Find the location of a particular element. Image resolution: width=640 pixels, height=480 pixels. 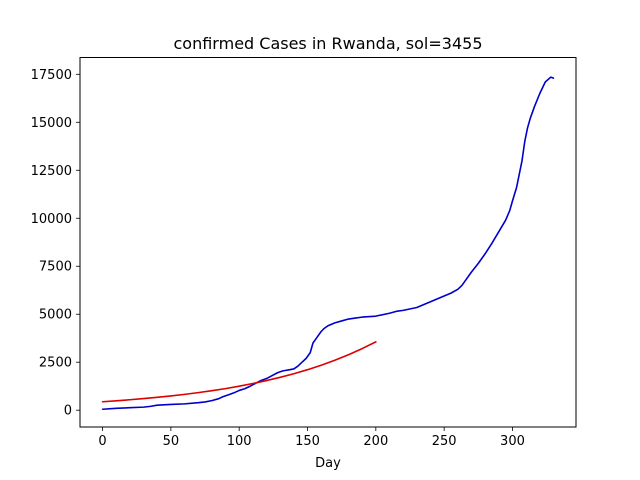

x-tick-label: 100 is located at coordinates (239, 441).